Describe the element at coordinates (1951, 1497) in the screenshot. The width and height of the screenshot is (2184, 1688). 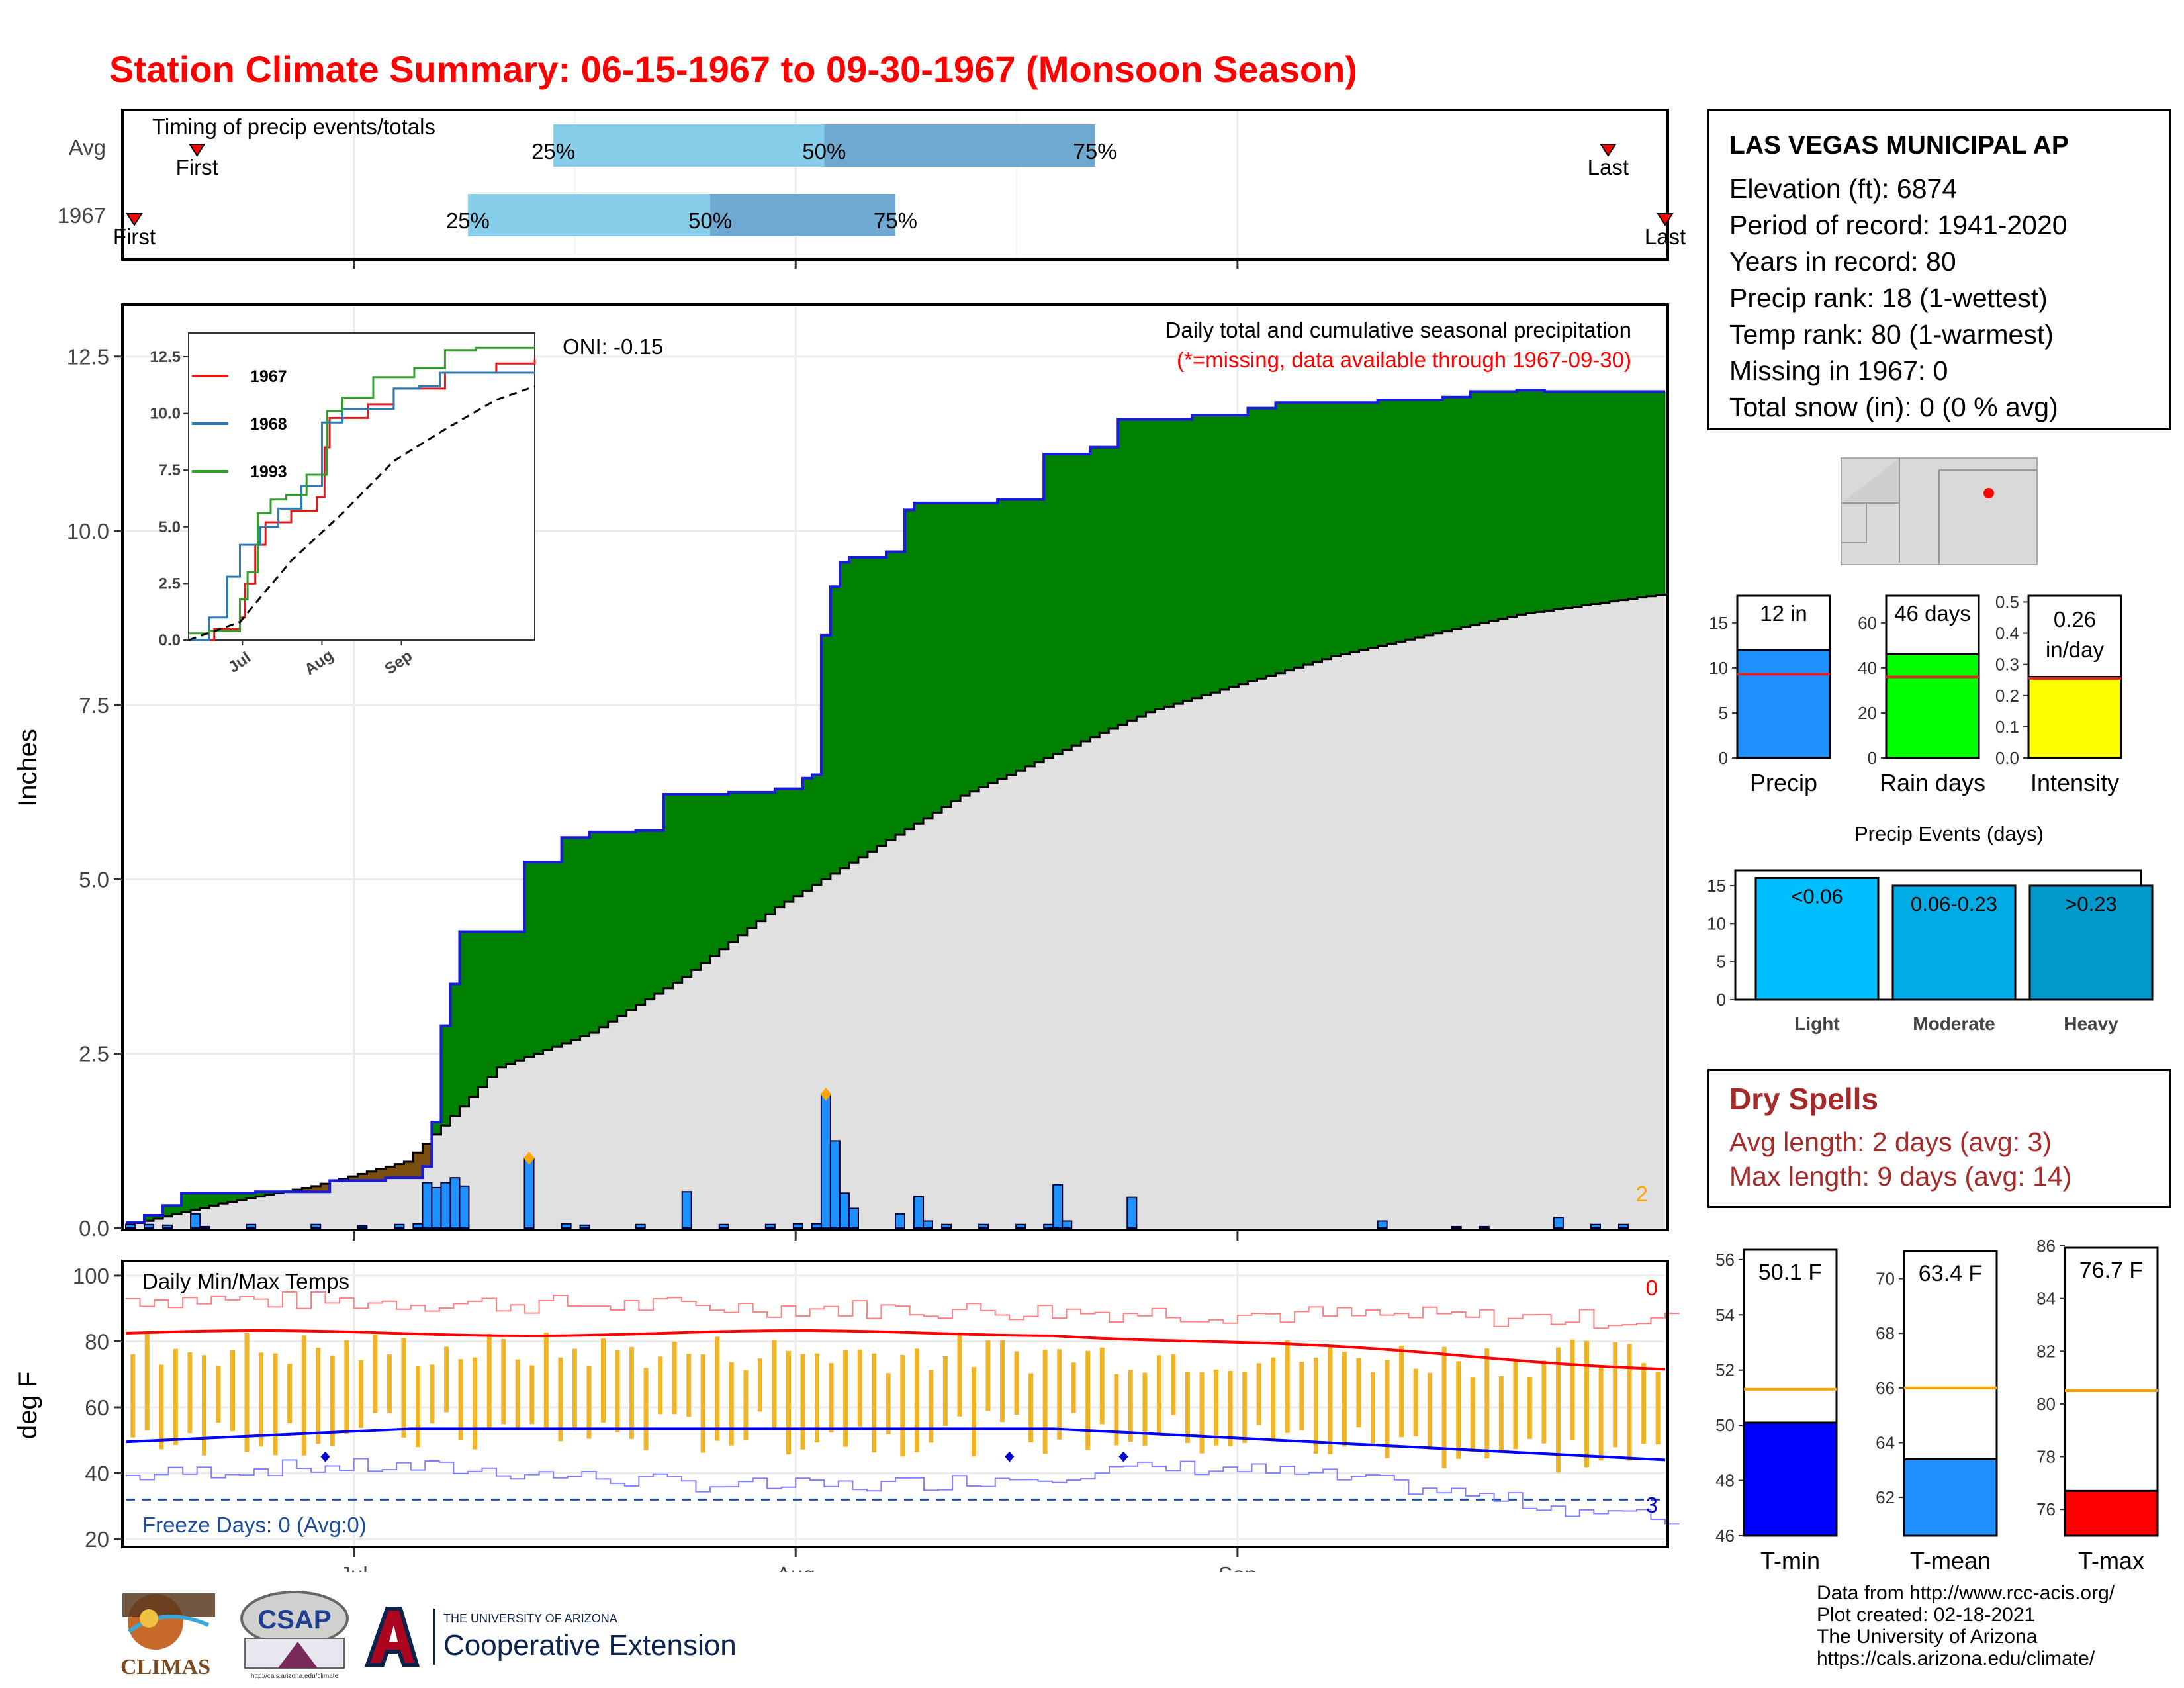
I see `temp-bar-t-mean` at that location.